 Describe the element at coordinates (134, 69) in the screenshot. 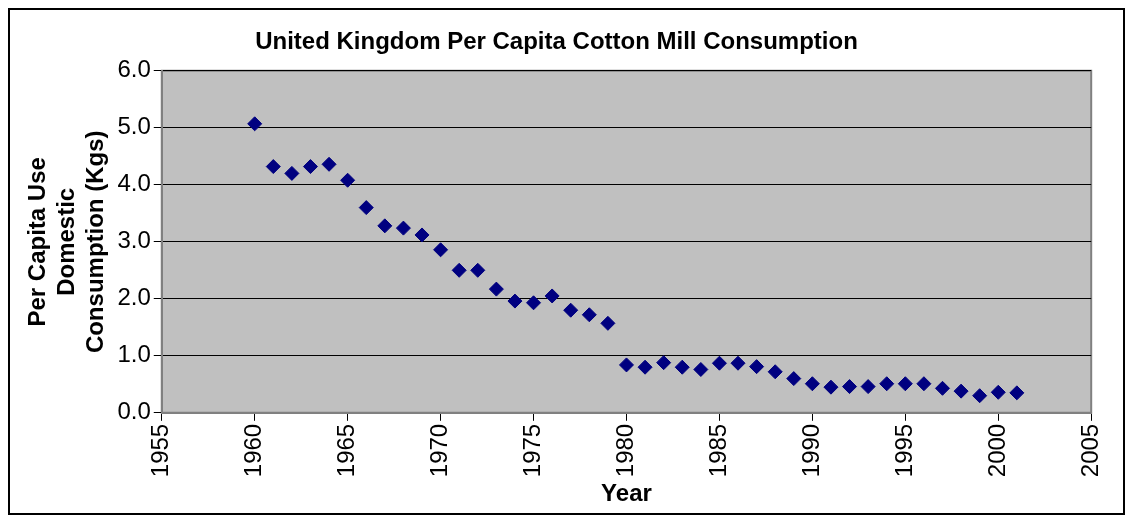

I see `y-tick-label: 6.0` at that location.